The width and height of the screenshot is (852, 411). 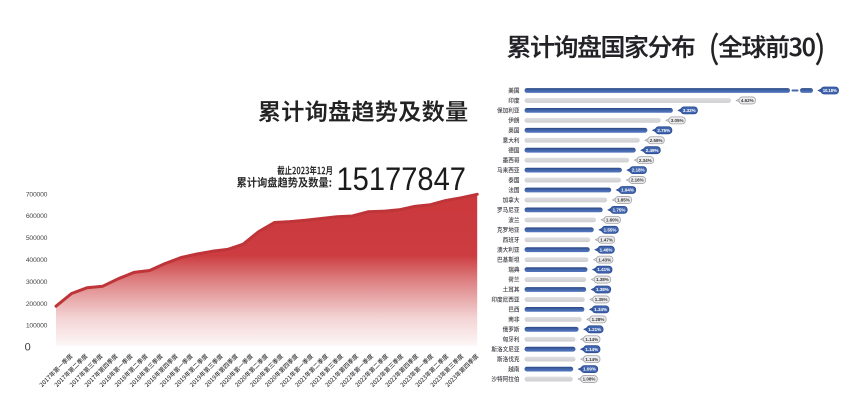 What do you see at coordinates (37, 326) in the screenshot?
I see `svg-text: 100000` at bounding box center [37, 326].